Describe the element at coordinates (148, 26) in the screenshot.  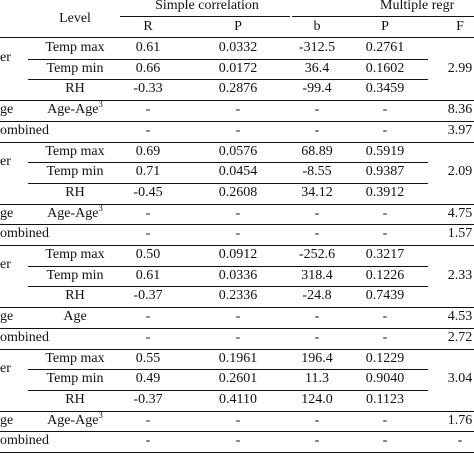
I see `col-header-r: R` at that location.